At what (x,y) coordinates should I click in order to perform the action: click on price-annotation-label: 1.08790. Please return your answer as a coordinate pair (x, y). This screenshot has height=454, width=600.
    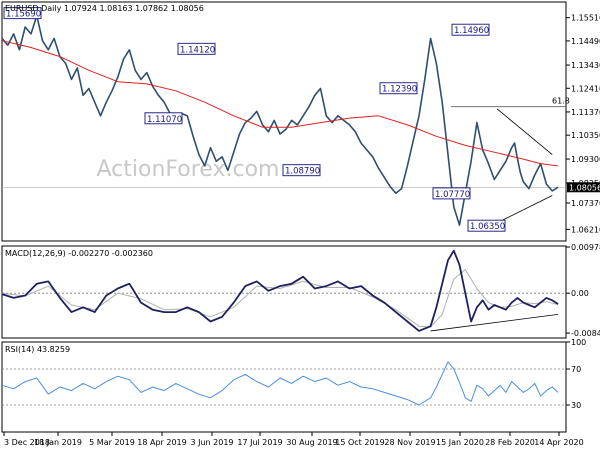
    Looking at the image, I should click on (302, 172).